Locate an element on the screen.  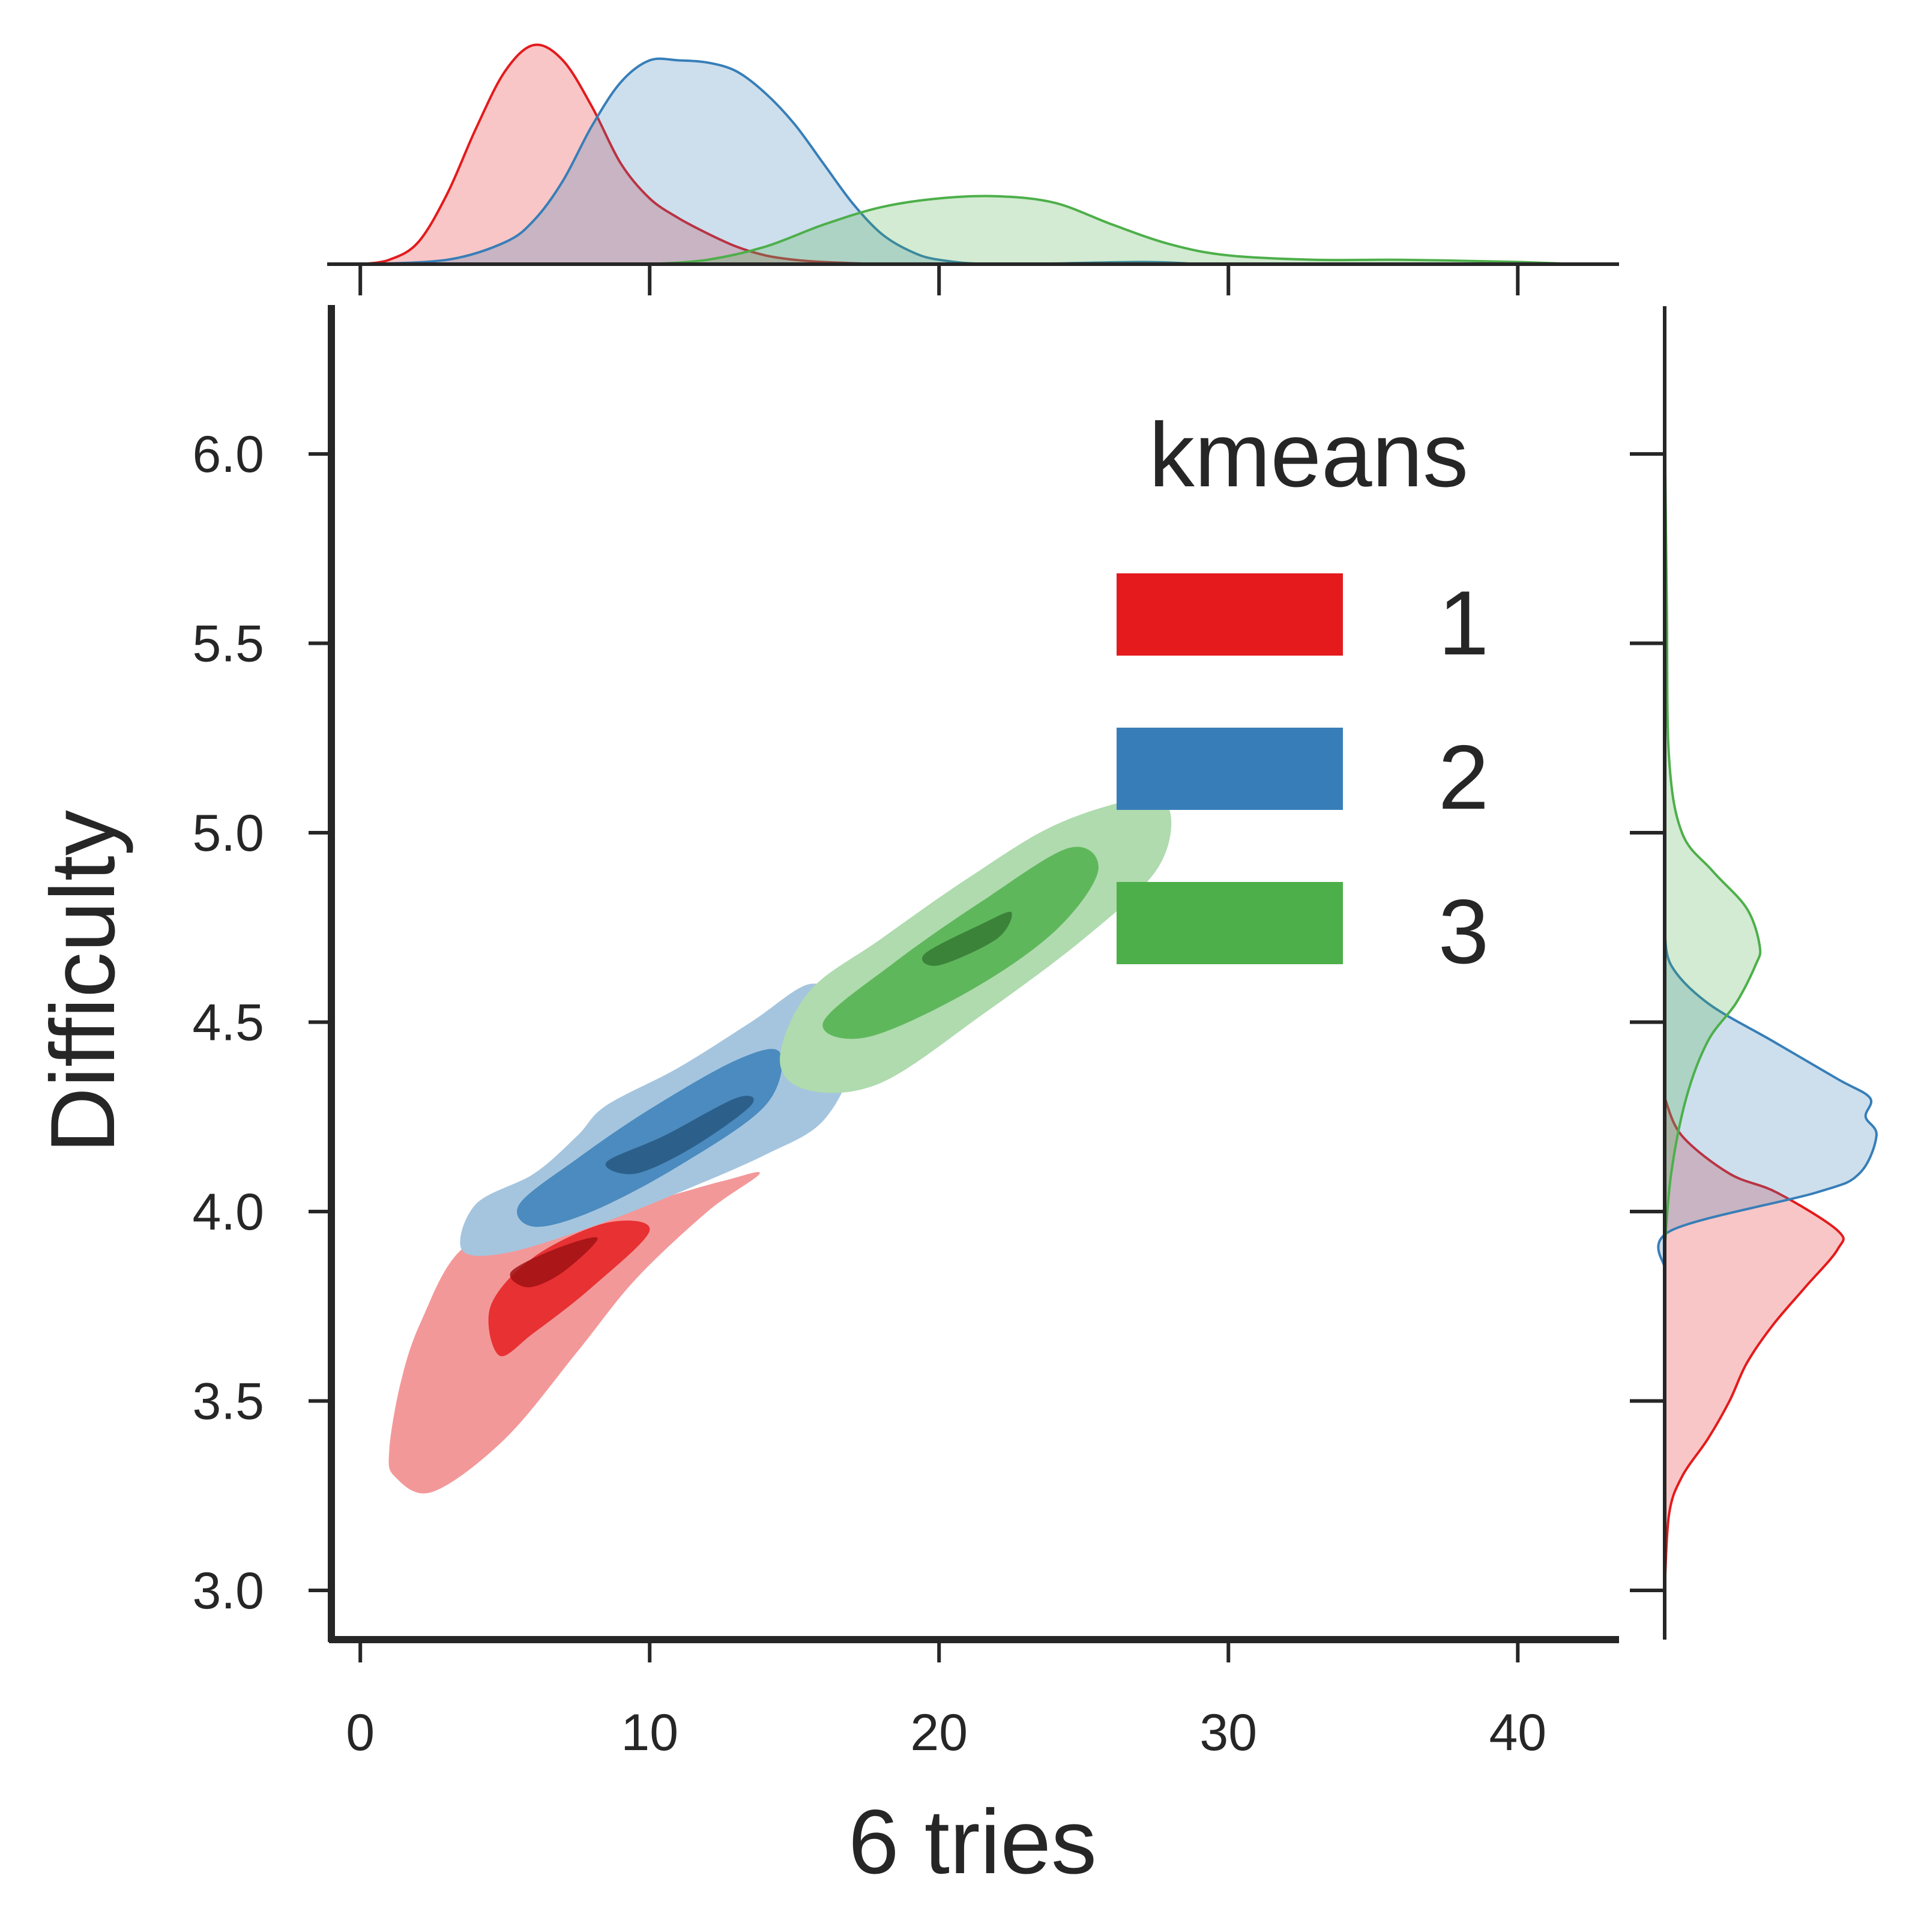
x-tick-label-30: 30 is located at coordinates (1228, 1732).